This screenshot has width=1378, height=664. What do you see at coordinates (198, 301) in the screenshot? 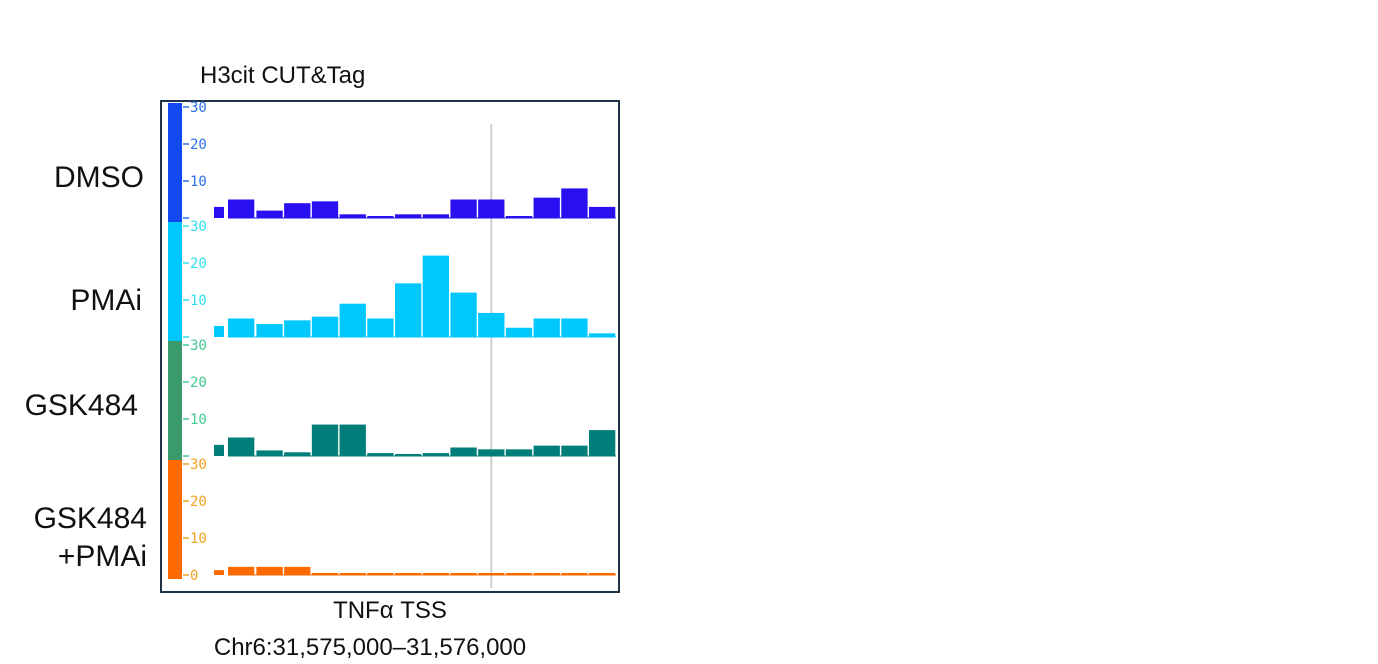
I see `track-1-tick-label-10: 10` at bounding box center [198, 301].